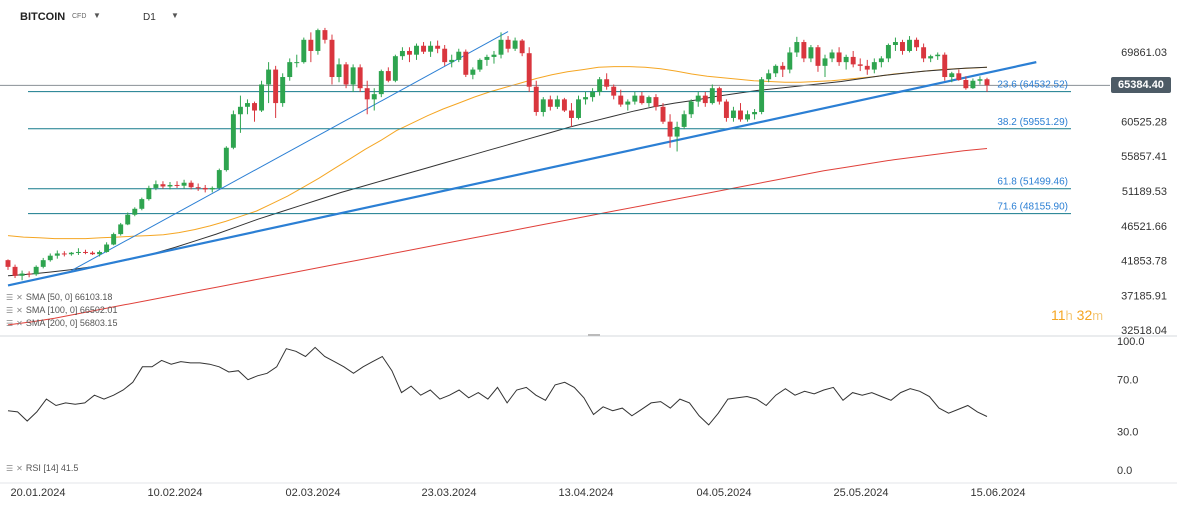  I want to click on sma-50-legend: ☰ ✕ SMA [50, 0] 66103.18, so click(59, 297).